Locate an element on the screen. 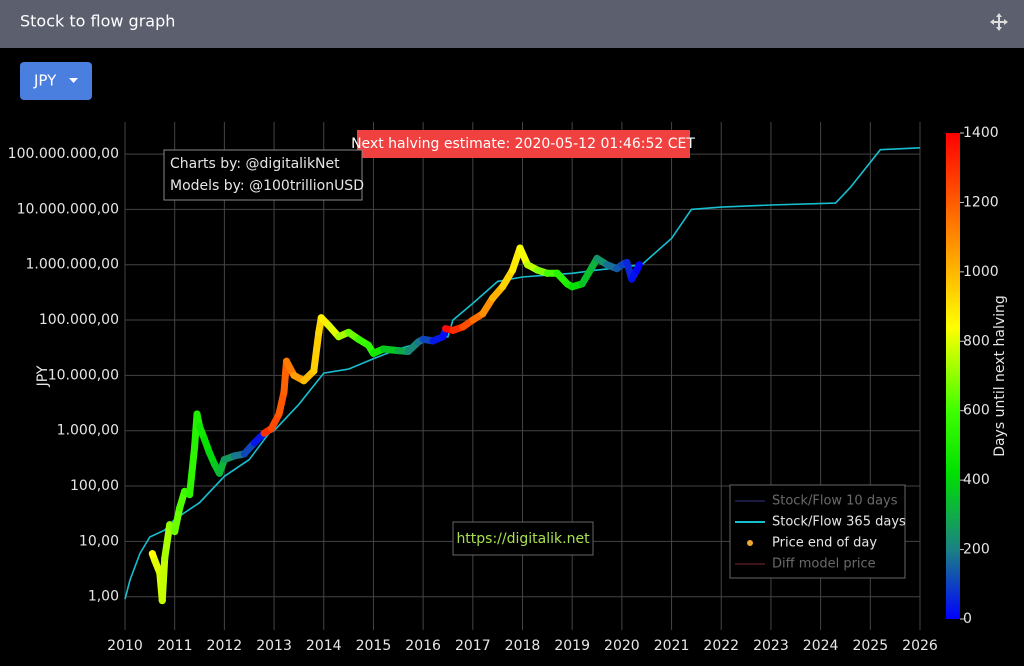 Image resolution: width=1024 pixels, height=666 pixels. x-tick-label: 2024 is located at coordinates (821, 646).